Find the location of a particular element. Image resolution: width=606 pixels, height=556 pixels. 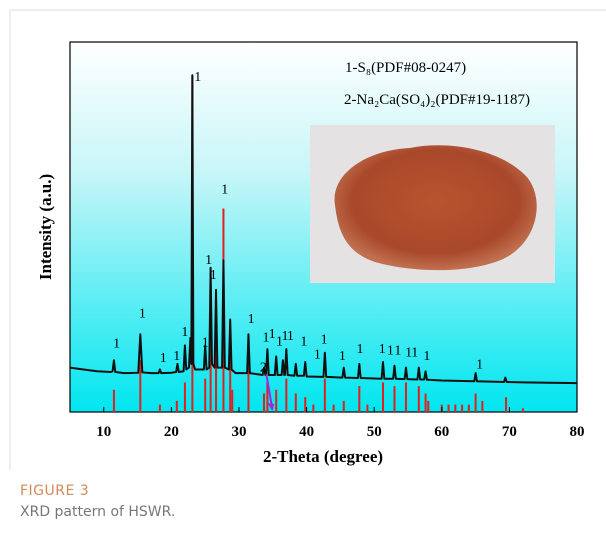

x-tick-label: 10 is located at coordinates (103, 432).